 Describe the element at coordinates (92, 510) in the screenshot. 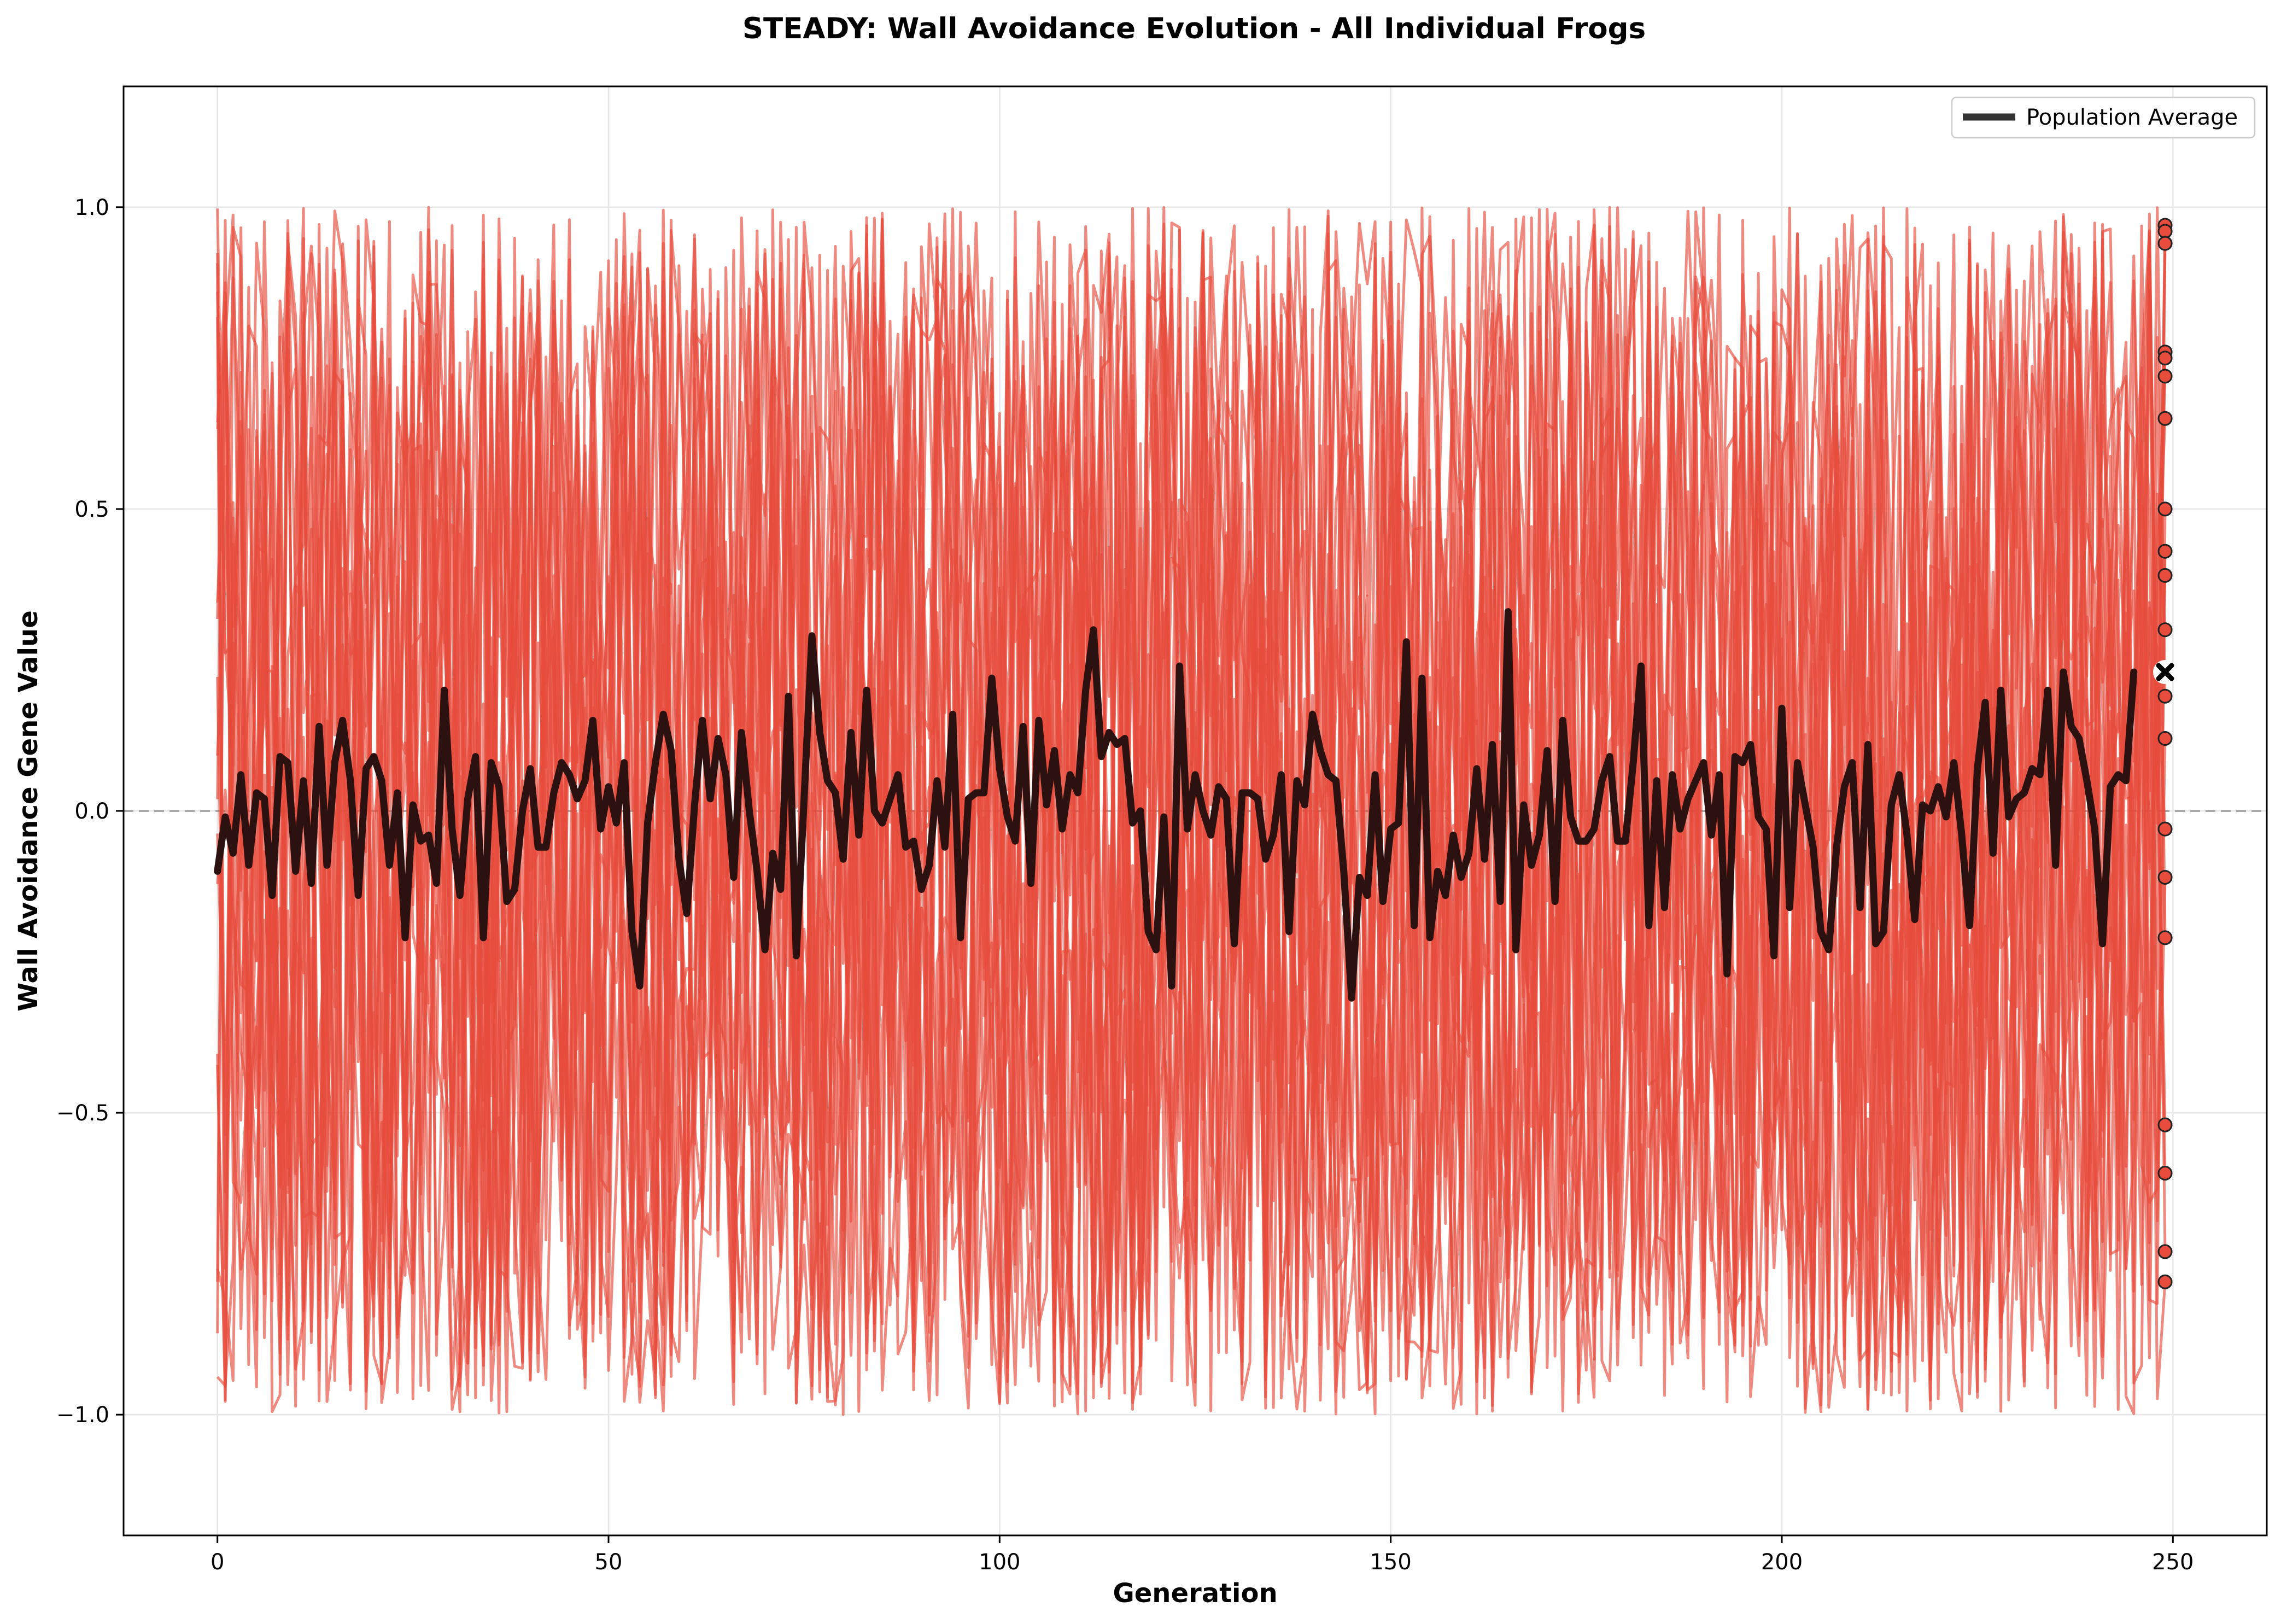

I see `y-tick-label: 0.5` at that location.